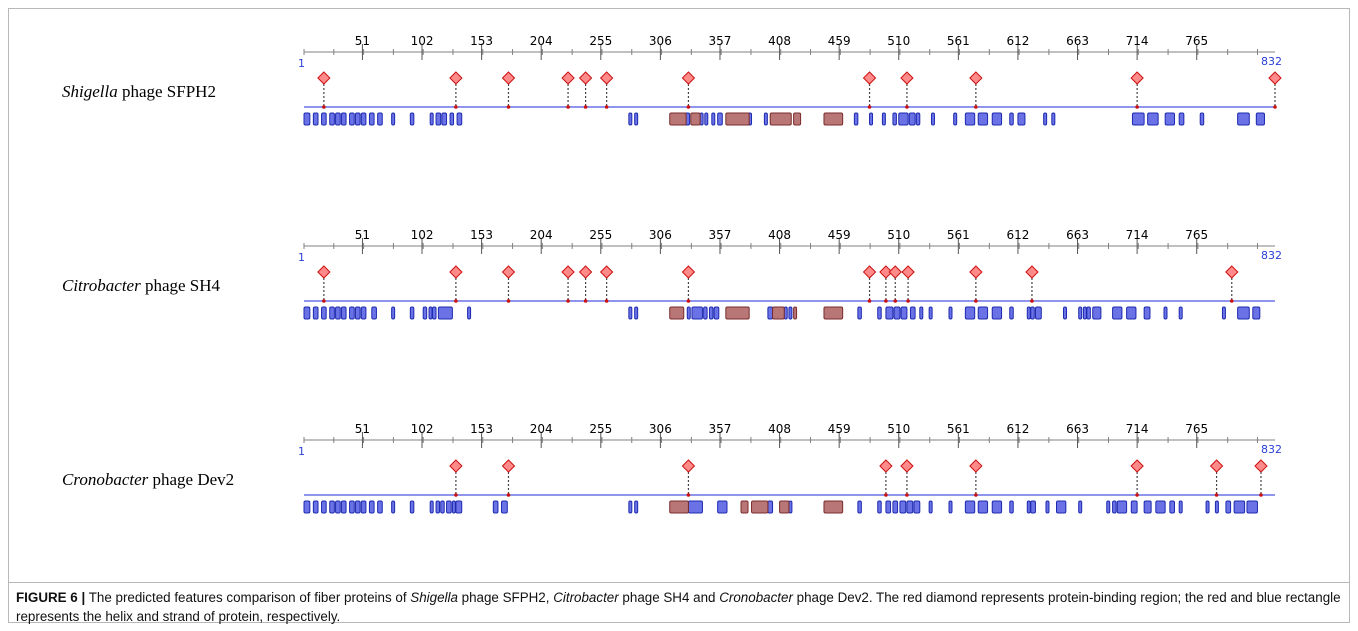 The height and width of the screenshot is (631, 1358). Describe the element at coordinates (1271, 61) in the screenshot. I see `axis-end-label: 832` at that location.